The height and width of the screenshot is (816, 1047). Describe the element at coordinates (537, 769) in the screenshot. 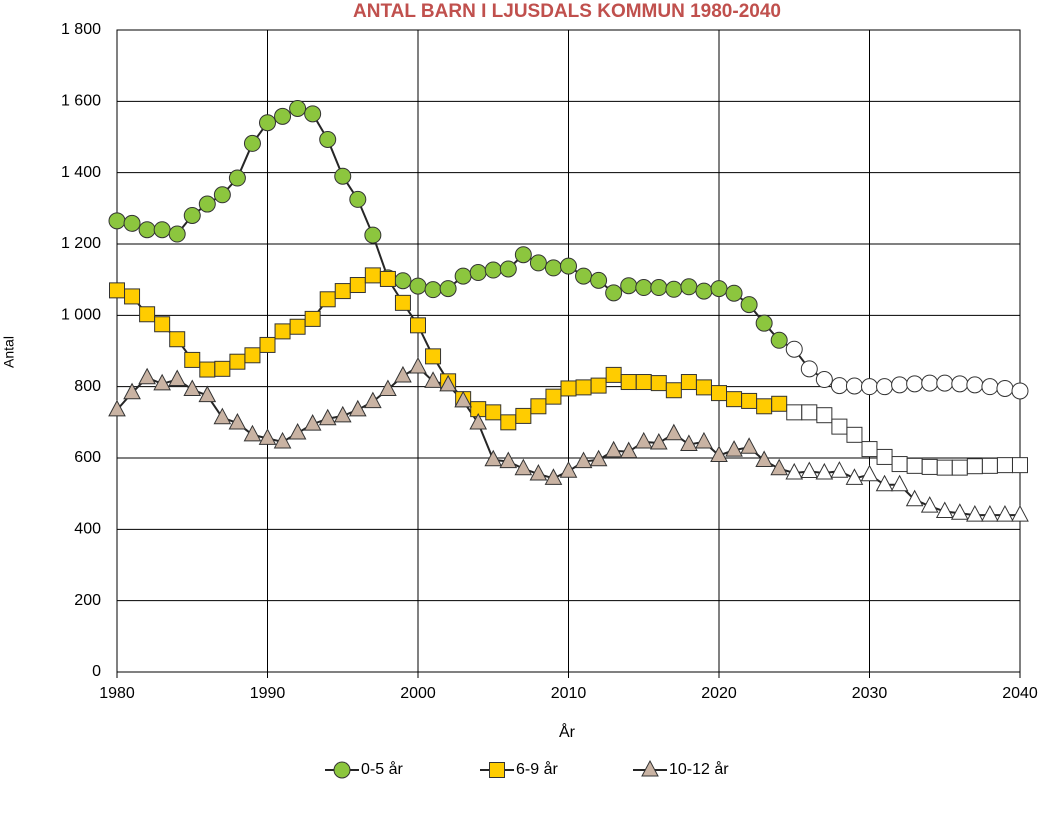

I see `legend-label: 6-9 år` at that location.